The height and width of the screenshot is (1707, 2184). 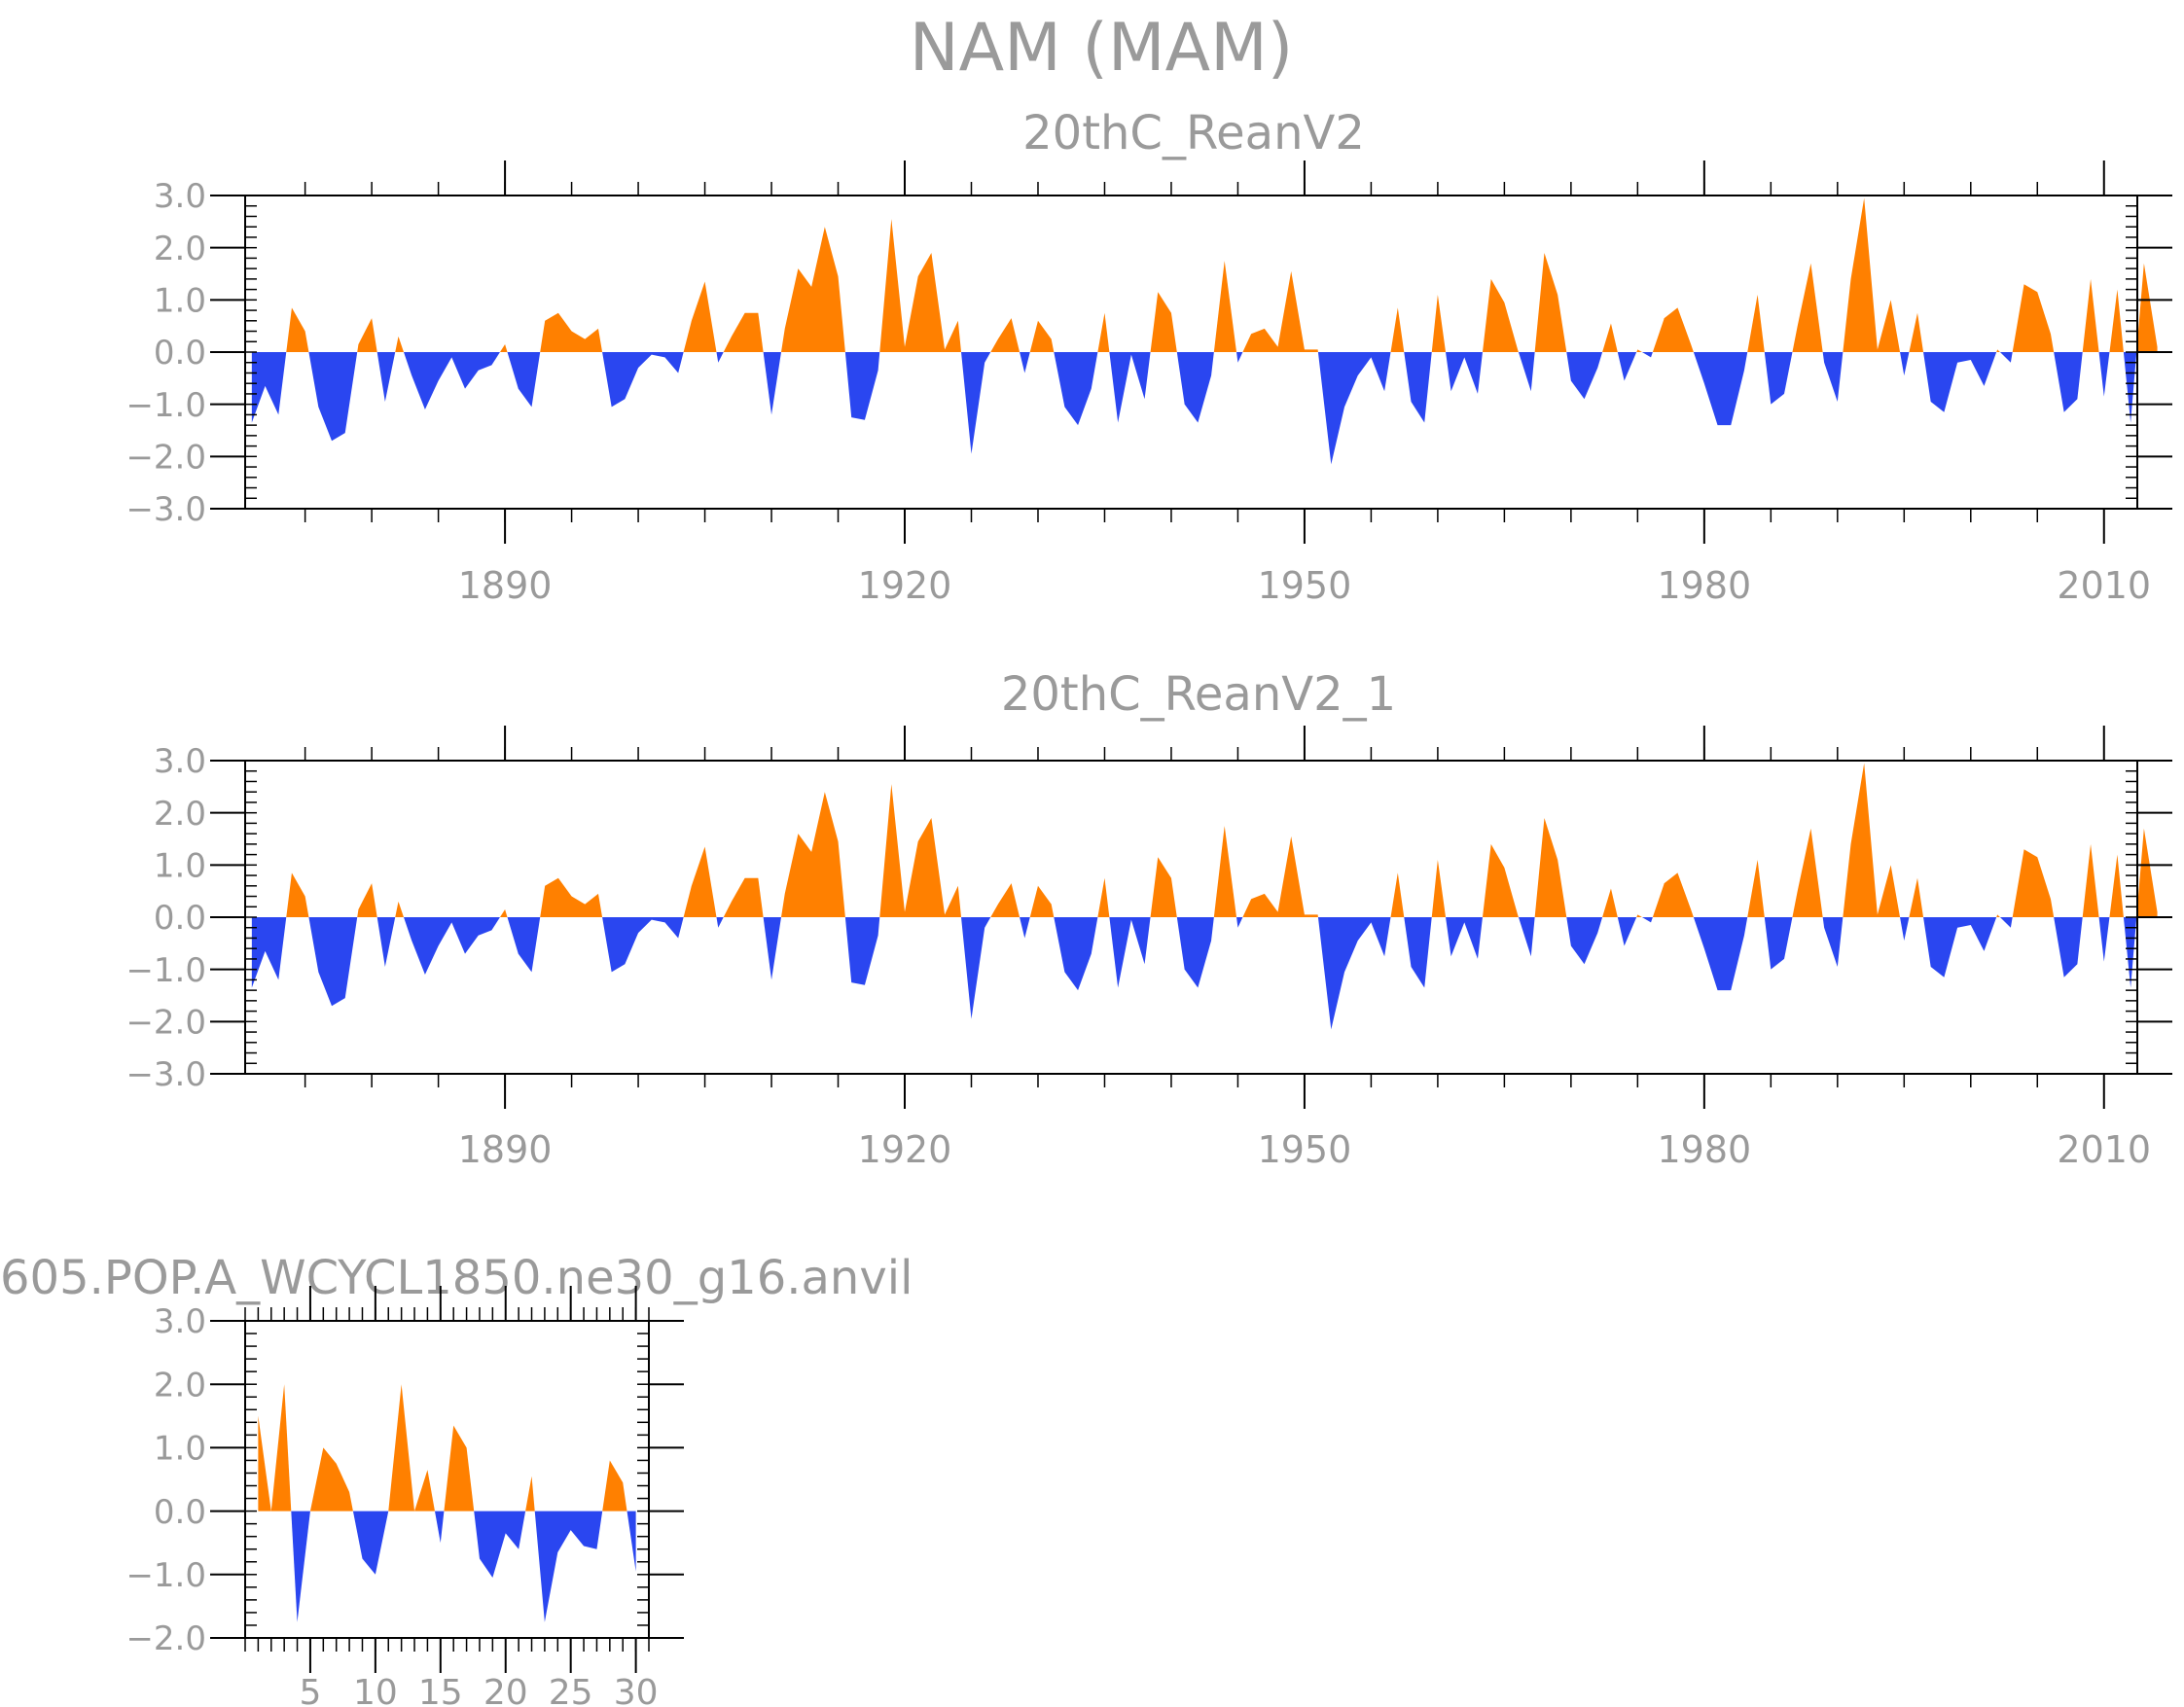 I want to click on x-tick-label: 15, so click(x=440, y=1690).